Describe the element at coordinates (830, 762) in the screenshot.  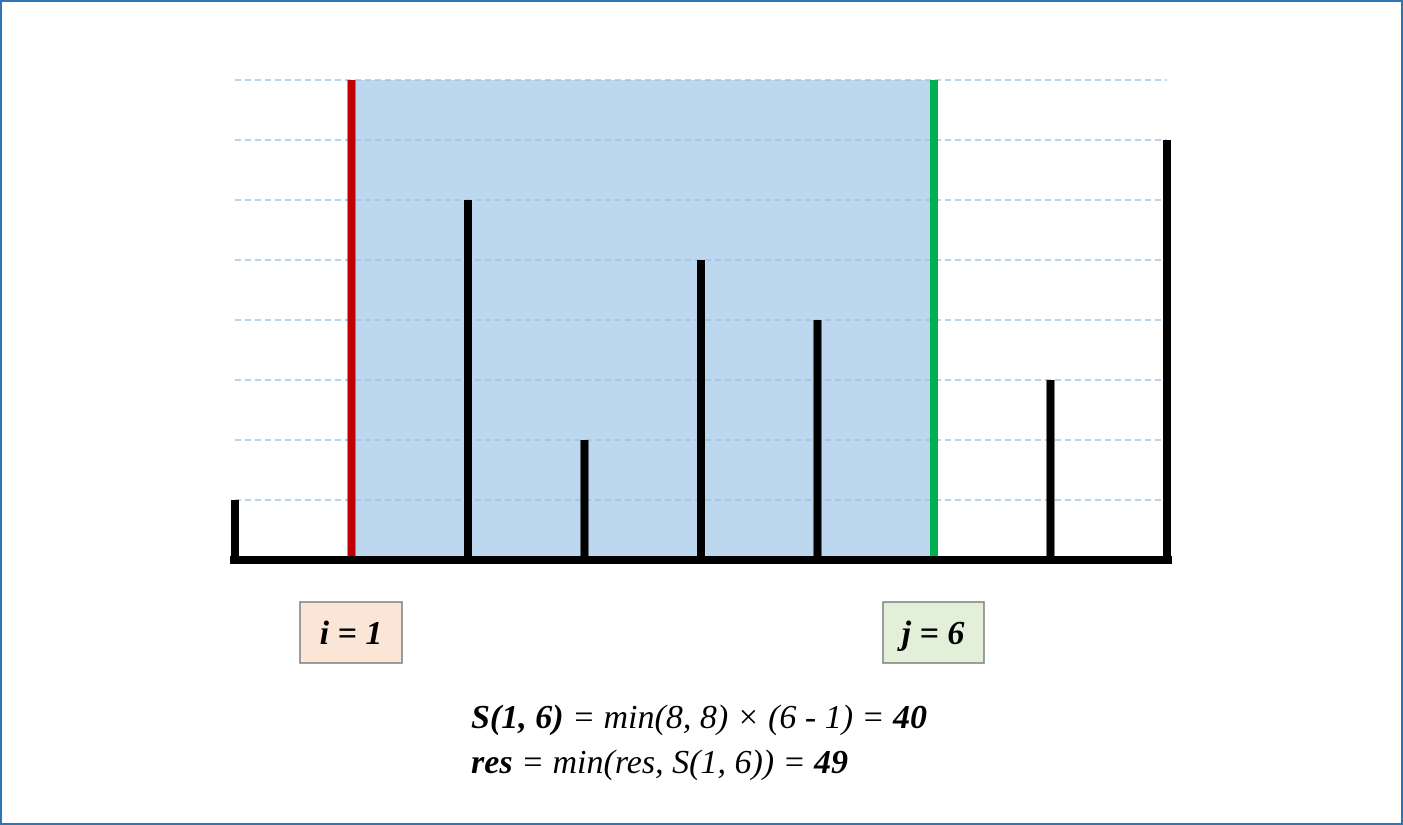
I see `formula-part: 49` at that location.